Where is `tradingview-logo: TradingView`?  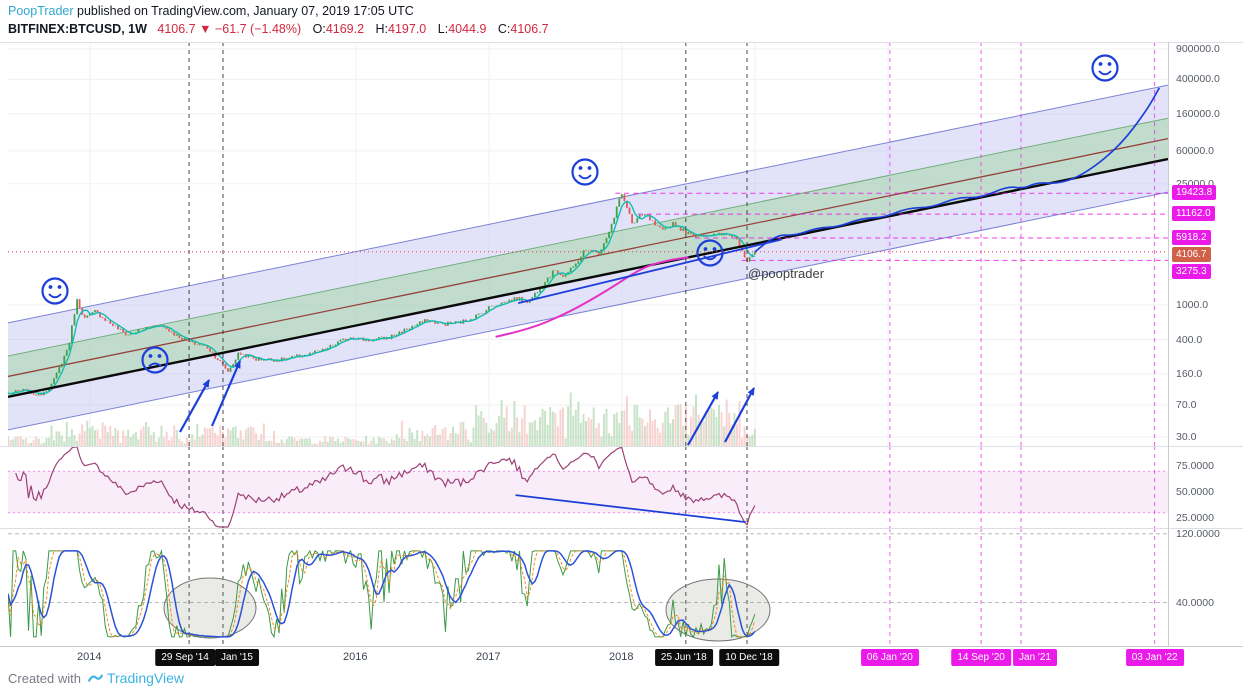
tradingview-logo: TradingView is located at coordinates (135, 678).